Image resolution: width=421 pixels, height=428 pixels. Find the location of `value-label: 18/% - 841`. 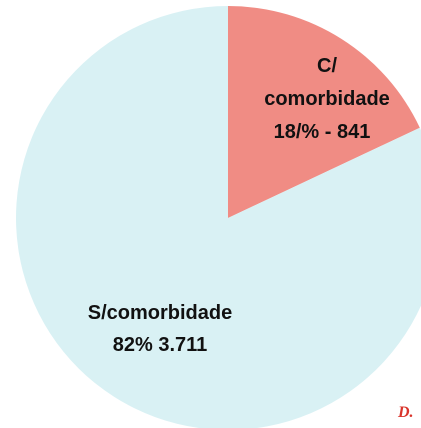

value-label: 18/% - 841 is located at coordinates (322, 132).